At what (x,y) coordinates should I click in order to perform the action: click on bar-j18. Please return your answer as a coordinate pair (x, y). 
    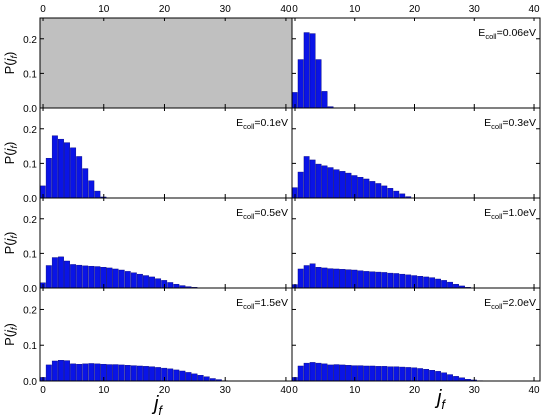
    Looking at the image, I should click on (152, 282).